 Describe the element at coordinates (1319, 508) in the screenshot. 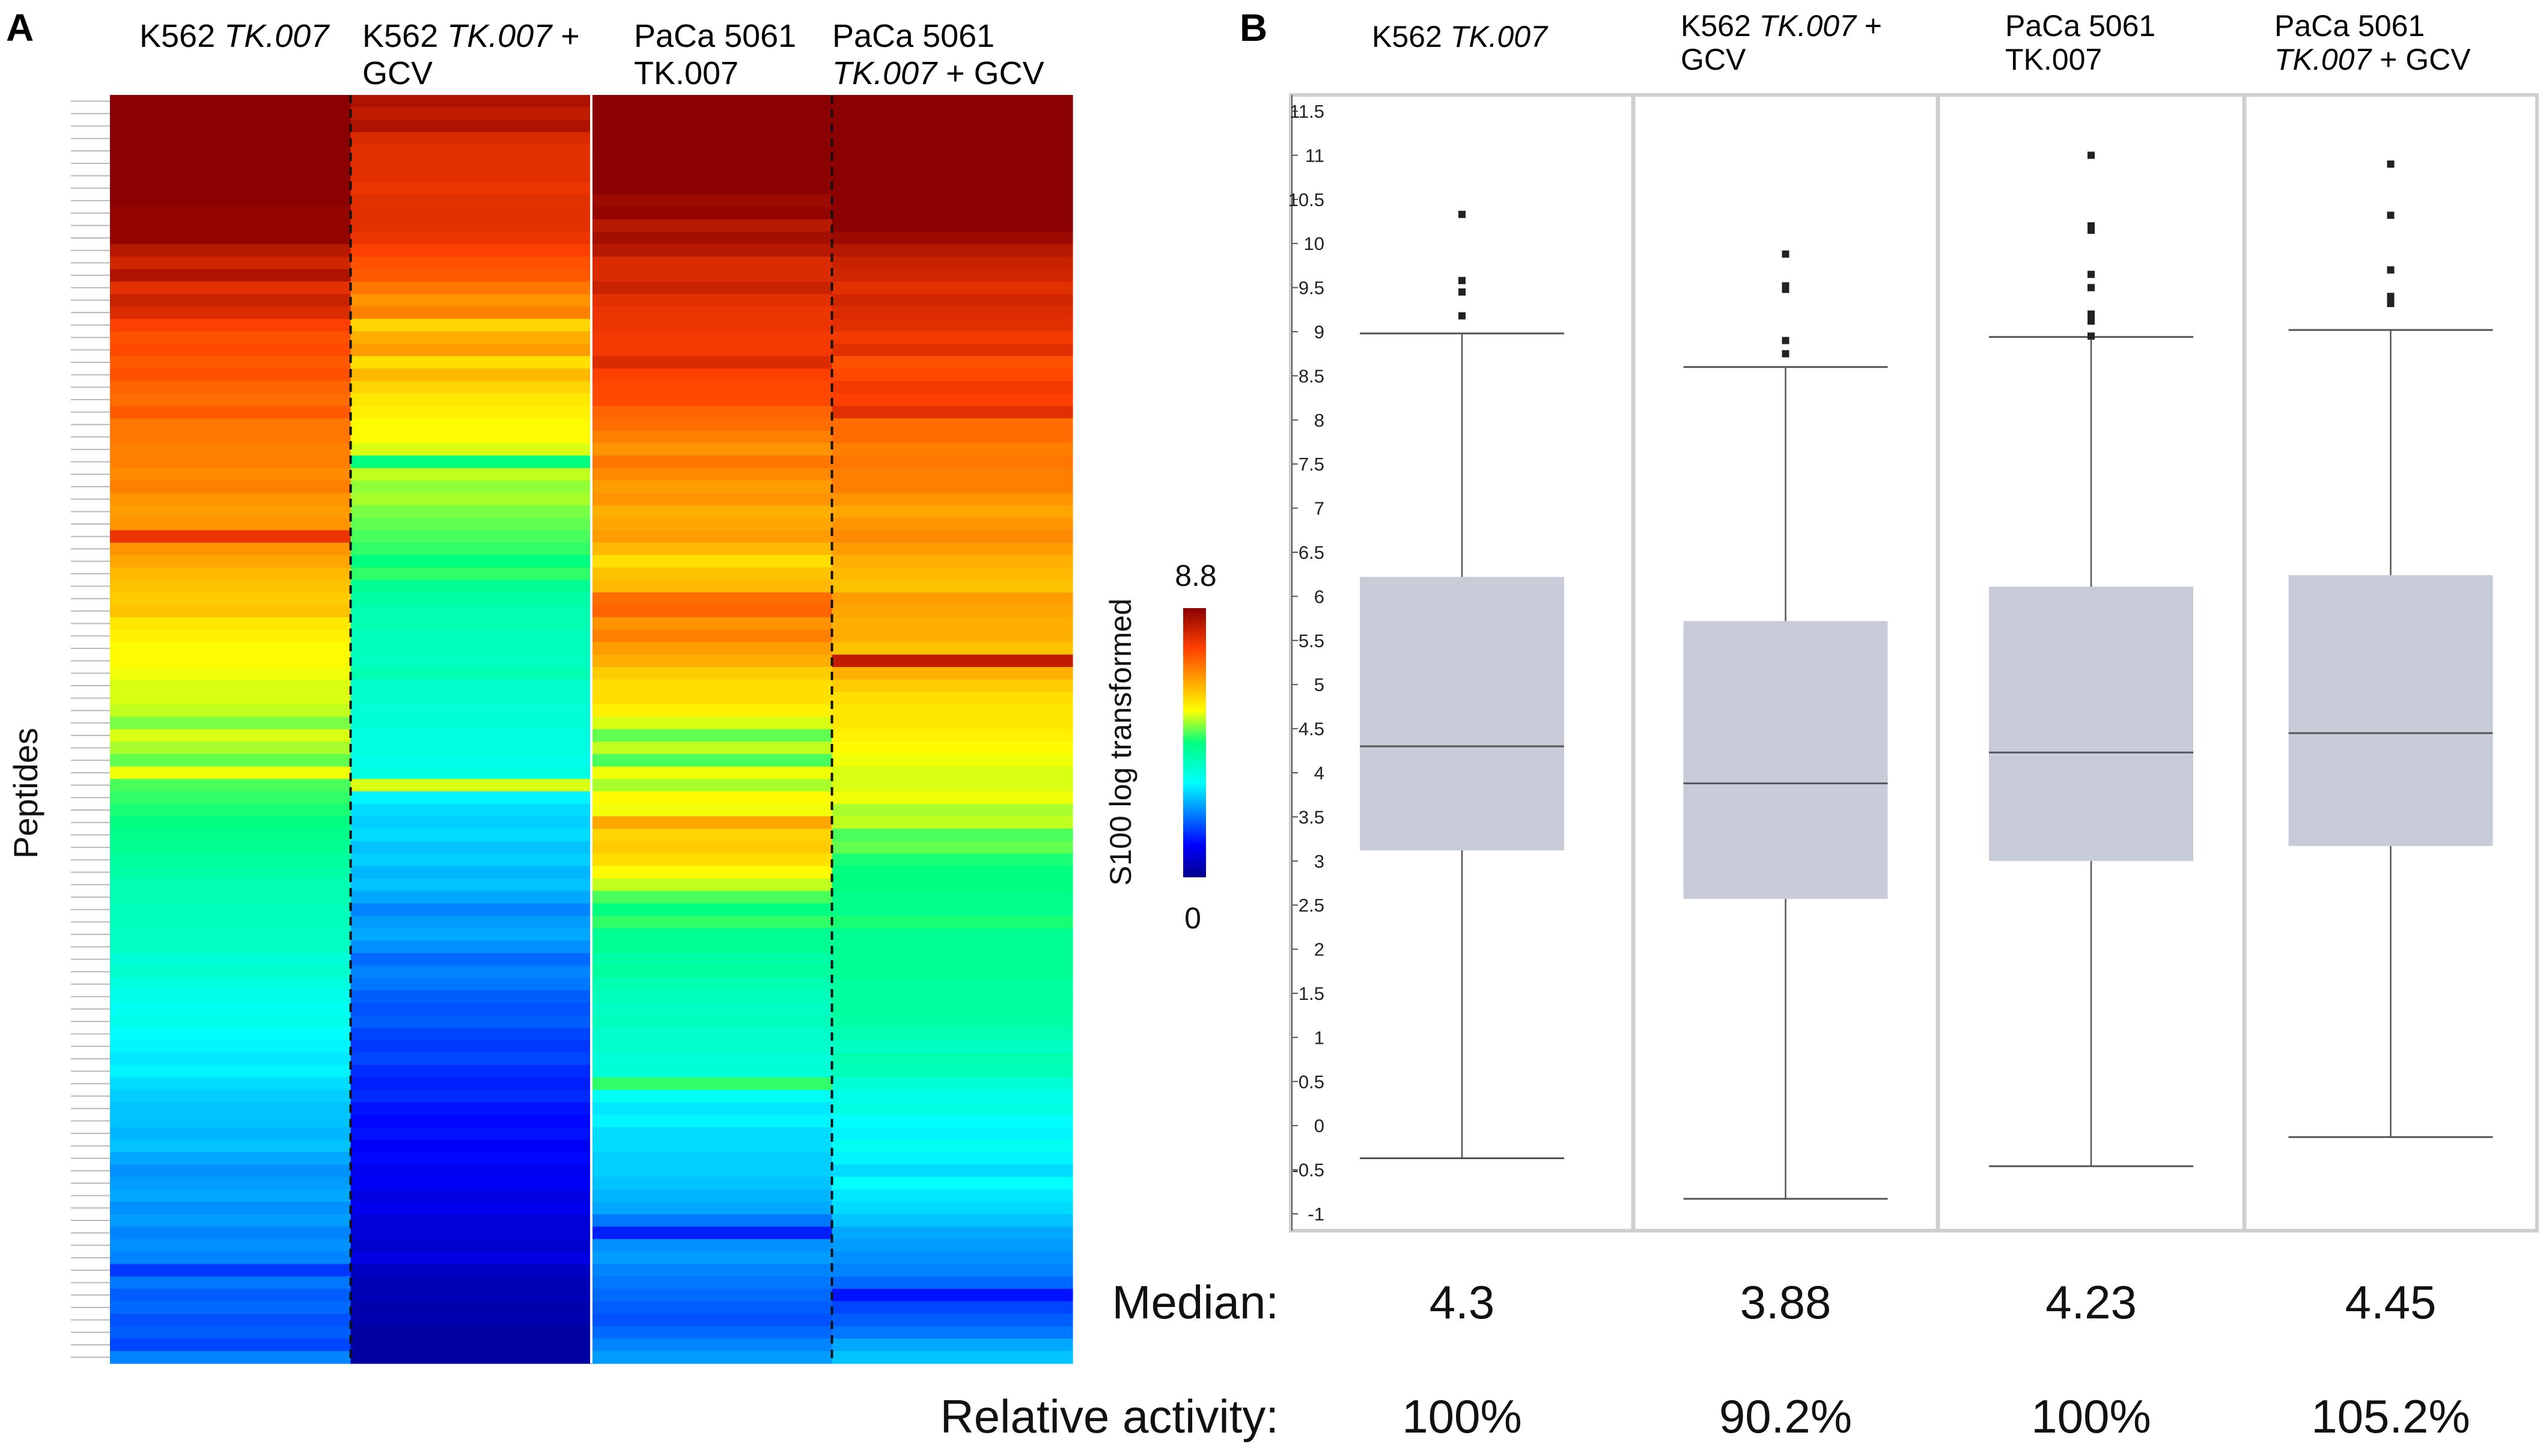

I see `y-tick-label: 7` at that location.